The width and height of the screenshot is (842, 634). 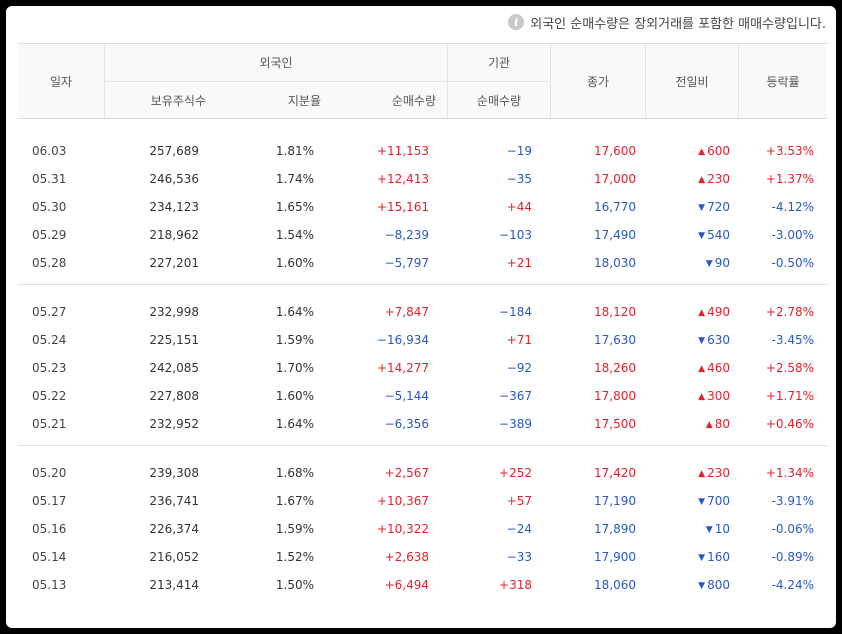 What do you see at coordinates (174, 368) in the screenshot?
I see `holdings-cell: 242,085` at bounding box center [174, 368].